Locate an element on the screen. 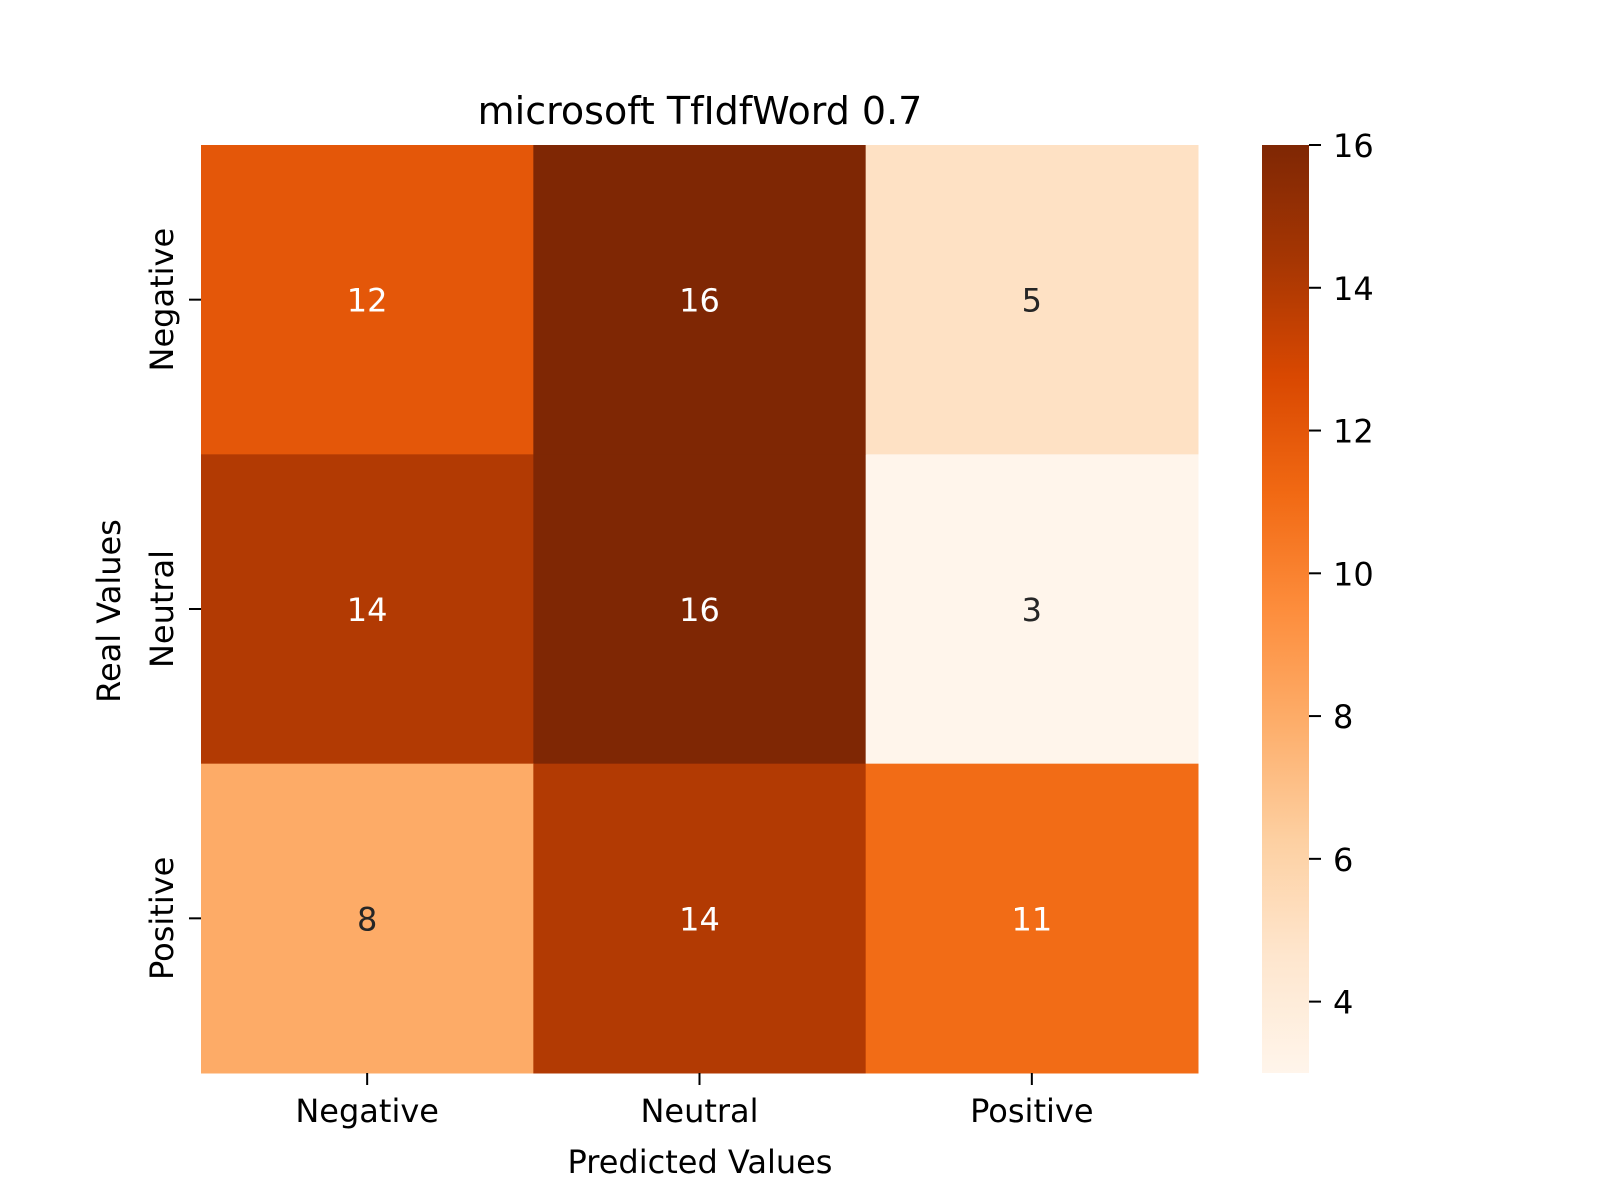  y-axis-label: Real Values is located at coordinates (109, 611).